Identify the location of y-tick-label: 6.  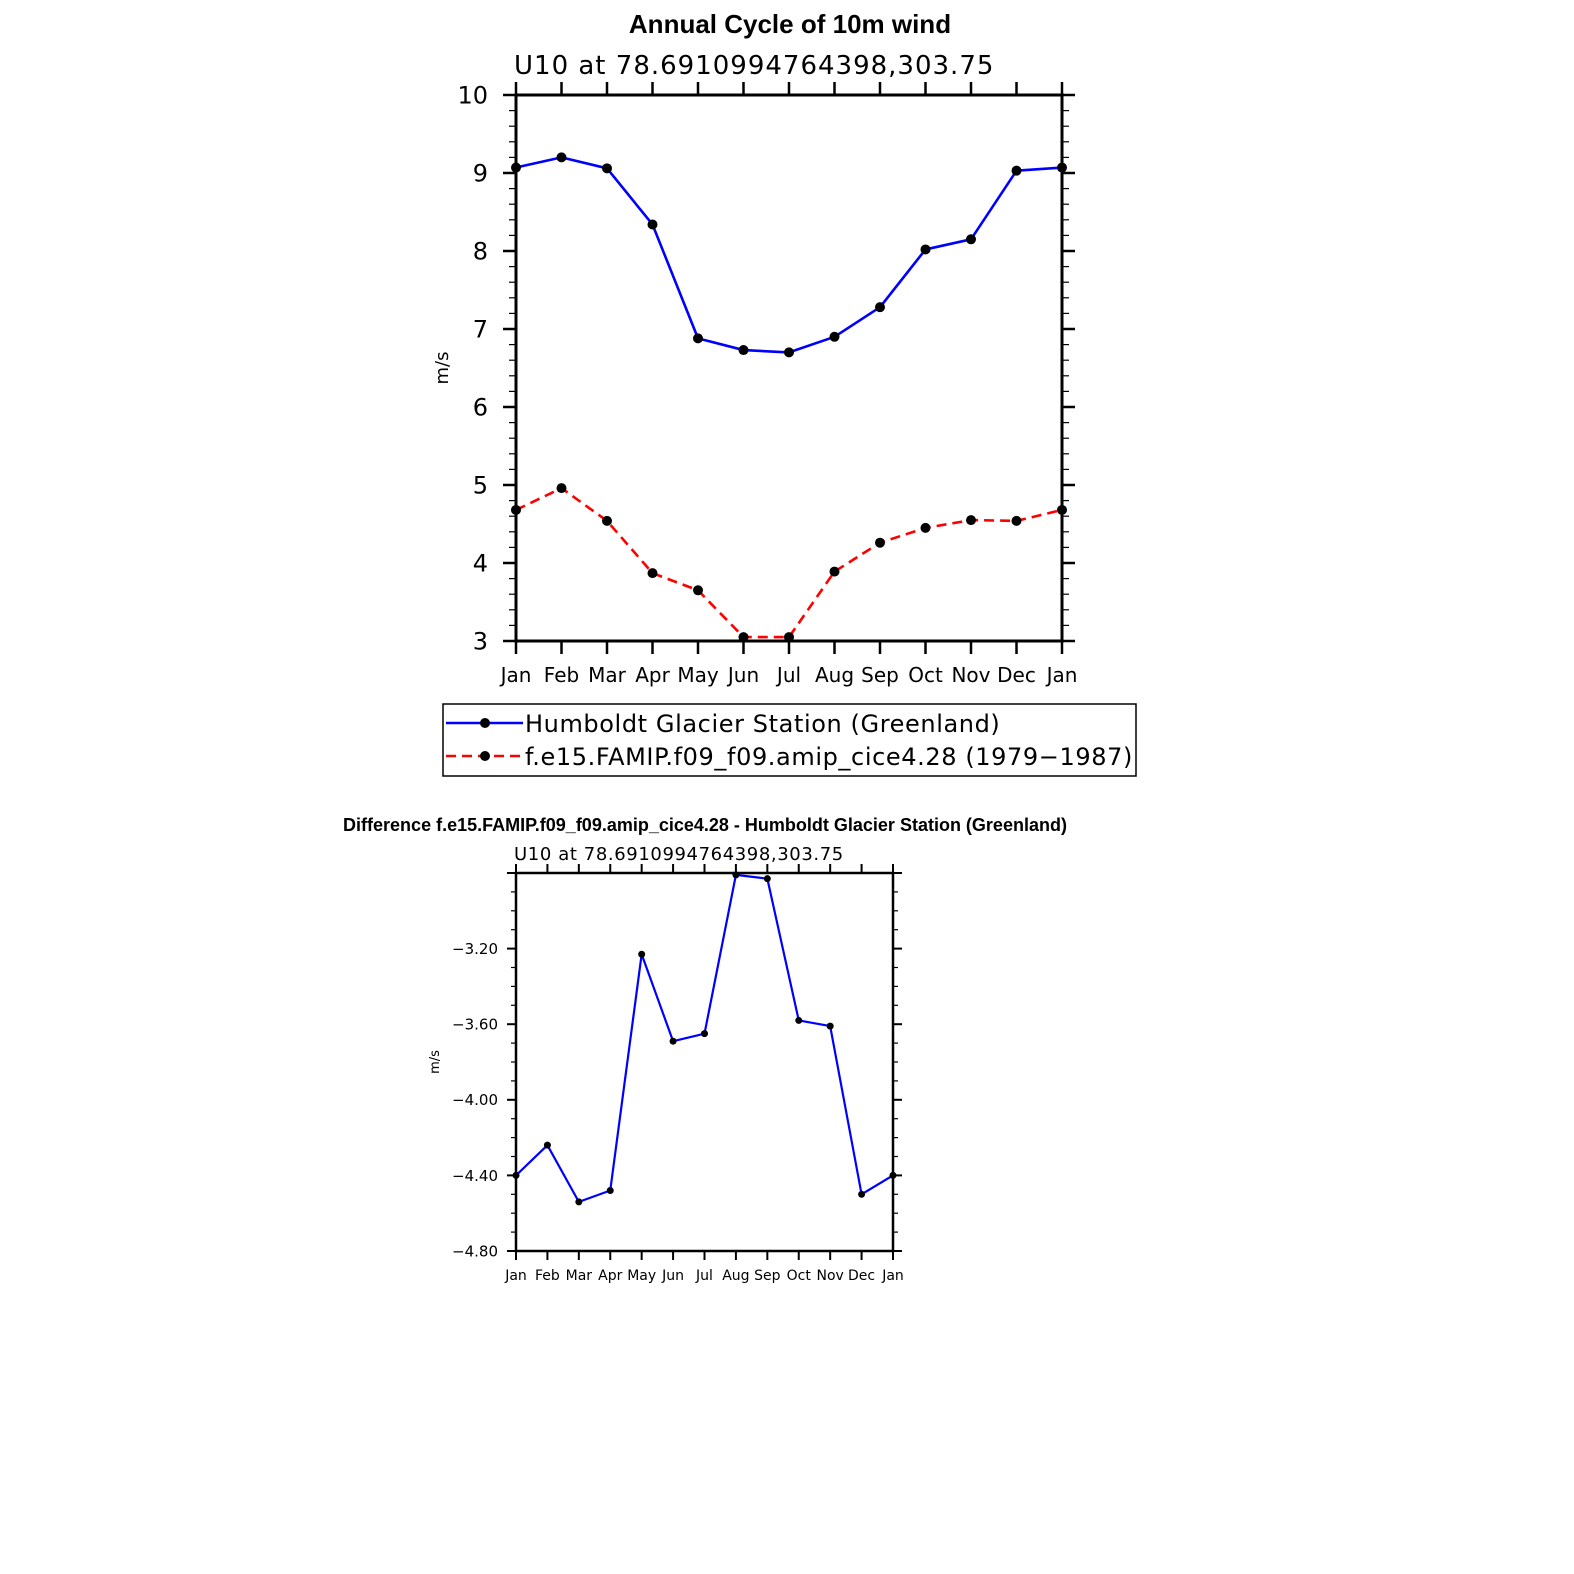
(480, 408).